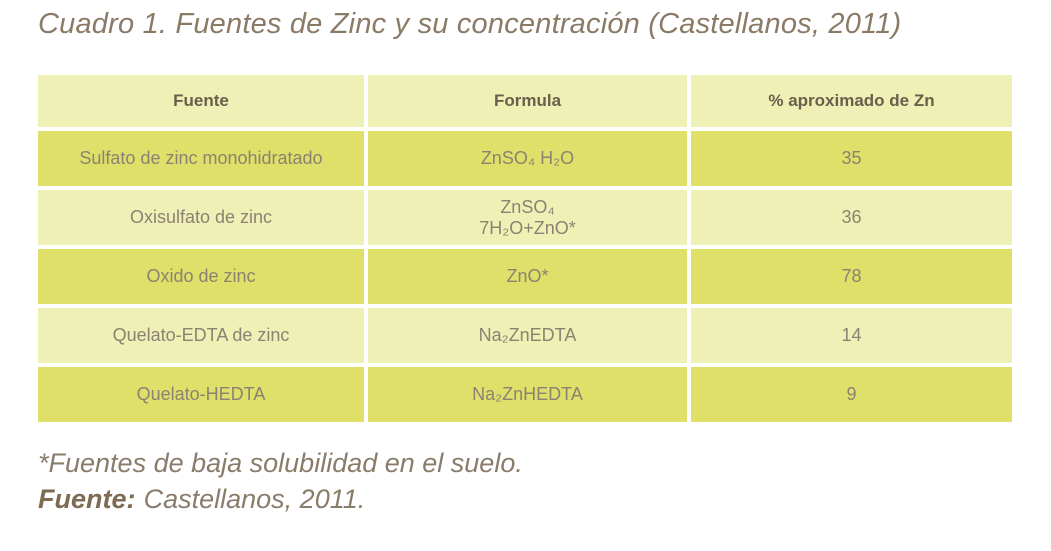  What do you see at coordinates (851, 158) in the screenshot?
I see `table-cell-zn: 35` at bounding box center [851, 158].